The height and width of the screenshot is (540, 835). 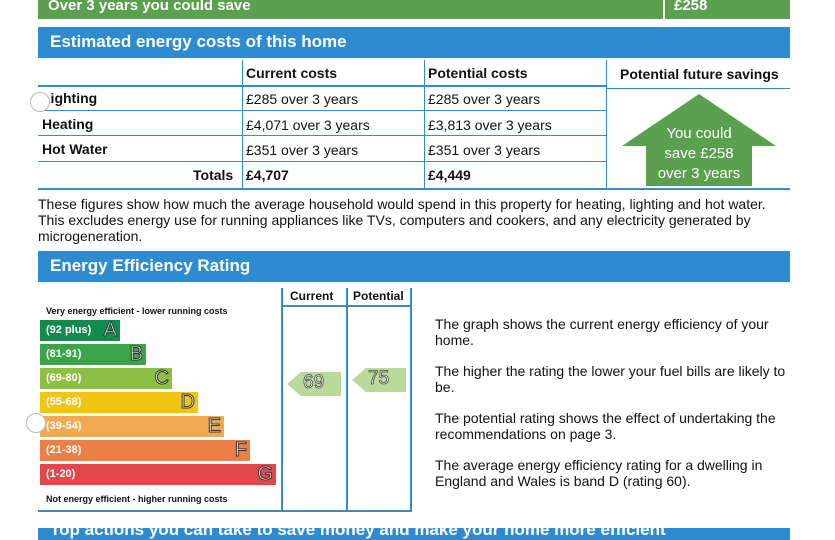 What do you see at coordinates (267, 175) in the screenshot?
I see `totals-current: £4,707` at bounding box center [267, 175].